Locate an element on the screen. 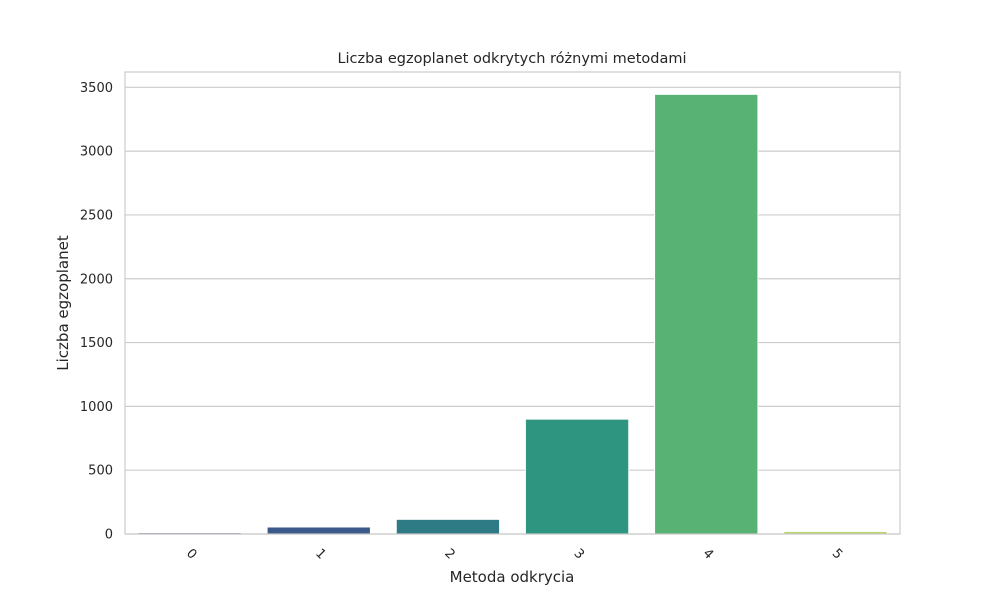  y-tick-label: 1500 is located at coordinates (96, 343).